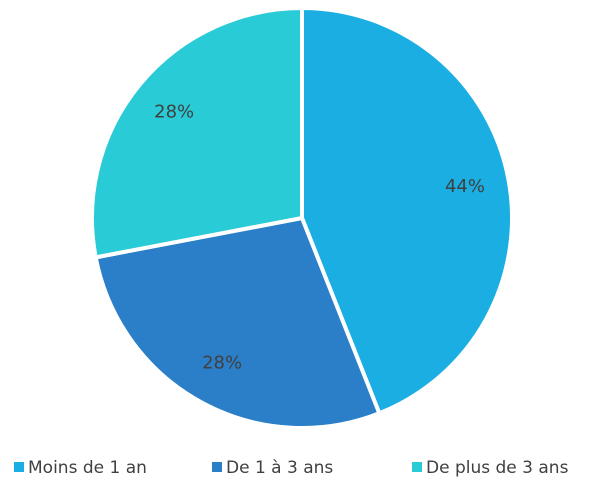 The height and width of the screenshot is (493, 610). I want to click on legend-label: De plus de 3 ans, so click(497, 468).